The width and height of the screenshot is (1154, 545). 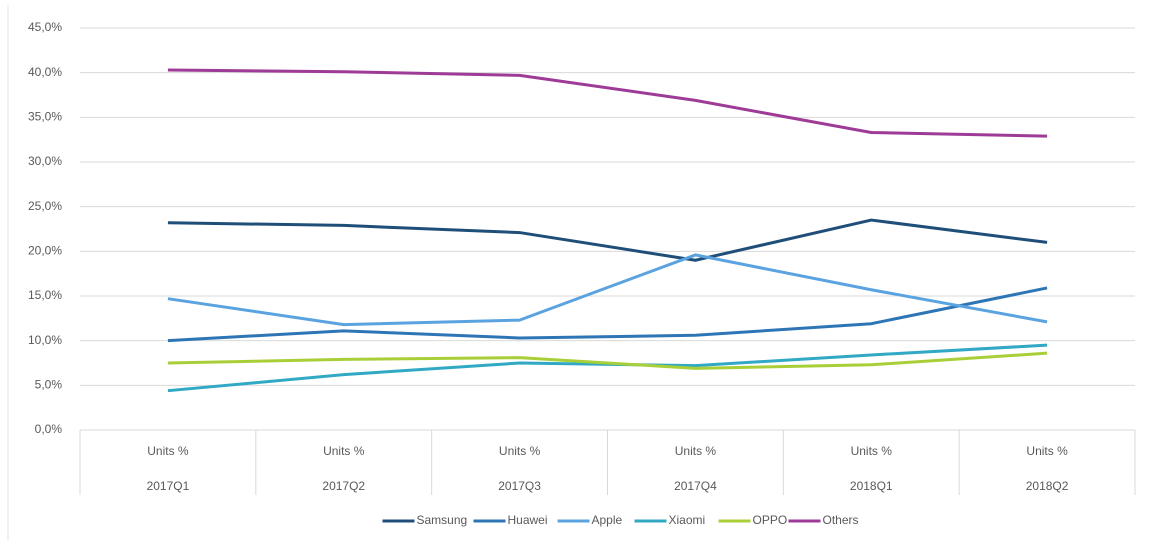 What do you see at coordinates (528, 520) in the screenshot?
I see `legend-label: Huawei` at bounding box center [528, 520].